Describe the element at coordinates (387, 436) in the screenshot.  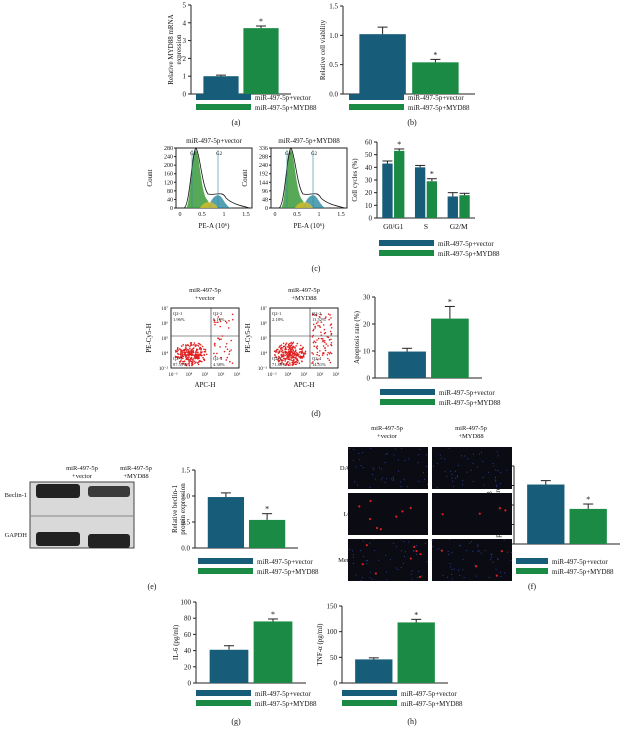
I see `fluor-column-label: +vector` at that location.